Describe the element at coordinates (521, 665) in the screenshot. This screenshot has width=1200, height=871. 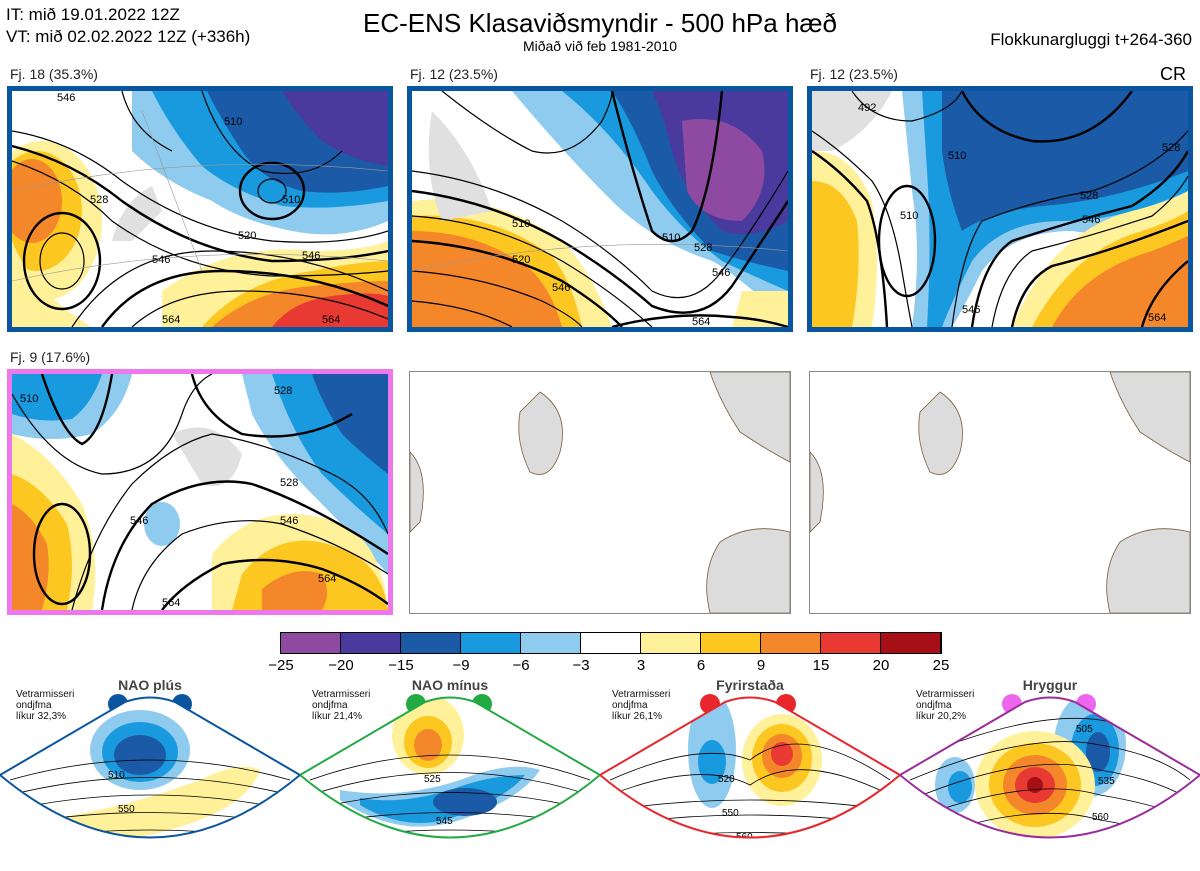
I see `colorbar-tick-label: −6` at that location.